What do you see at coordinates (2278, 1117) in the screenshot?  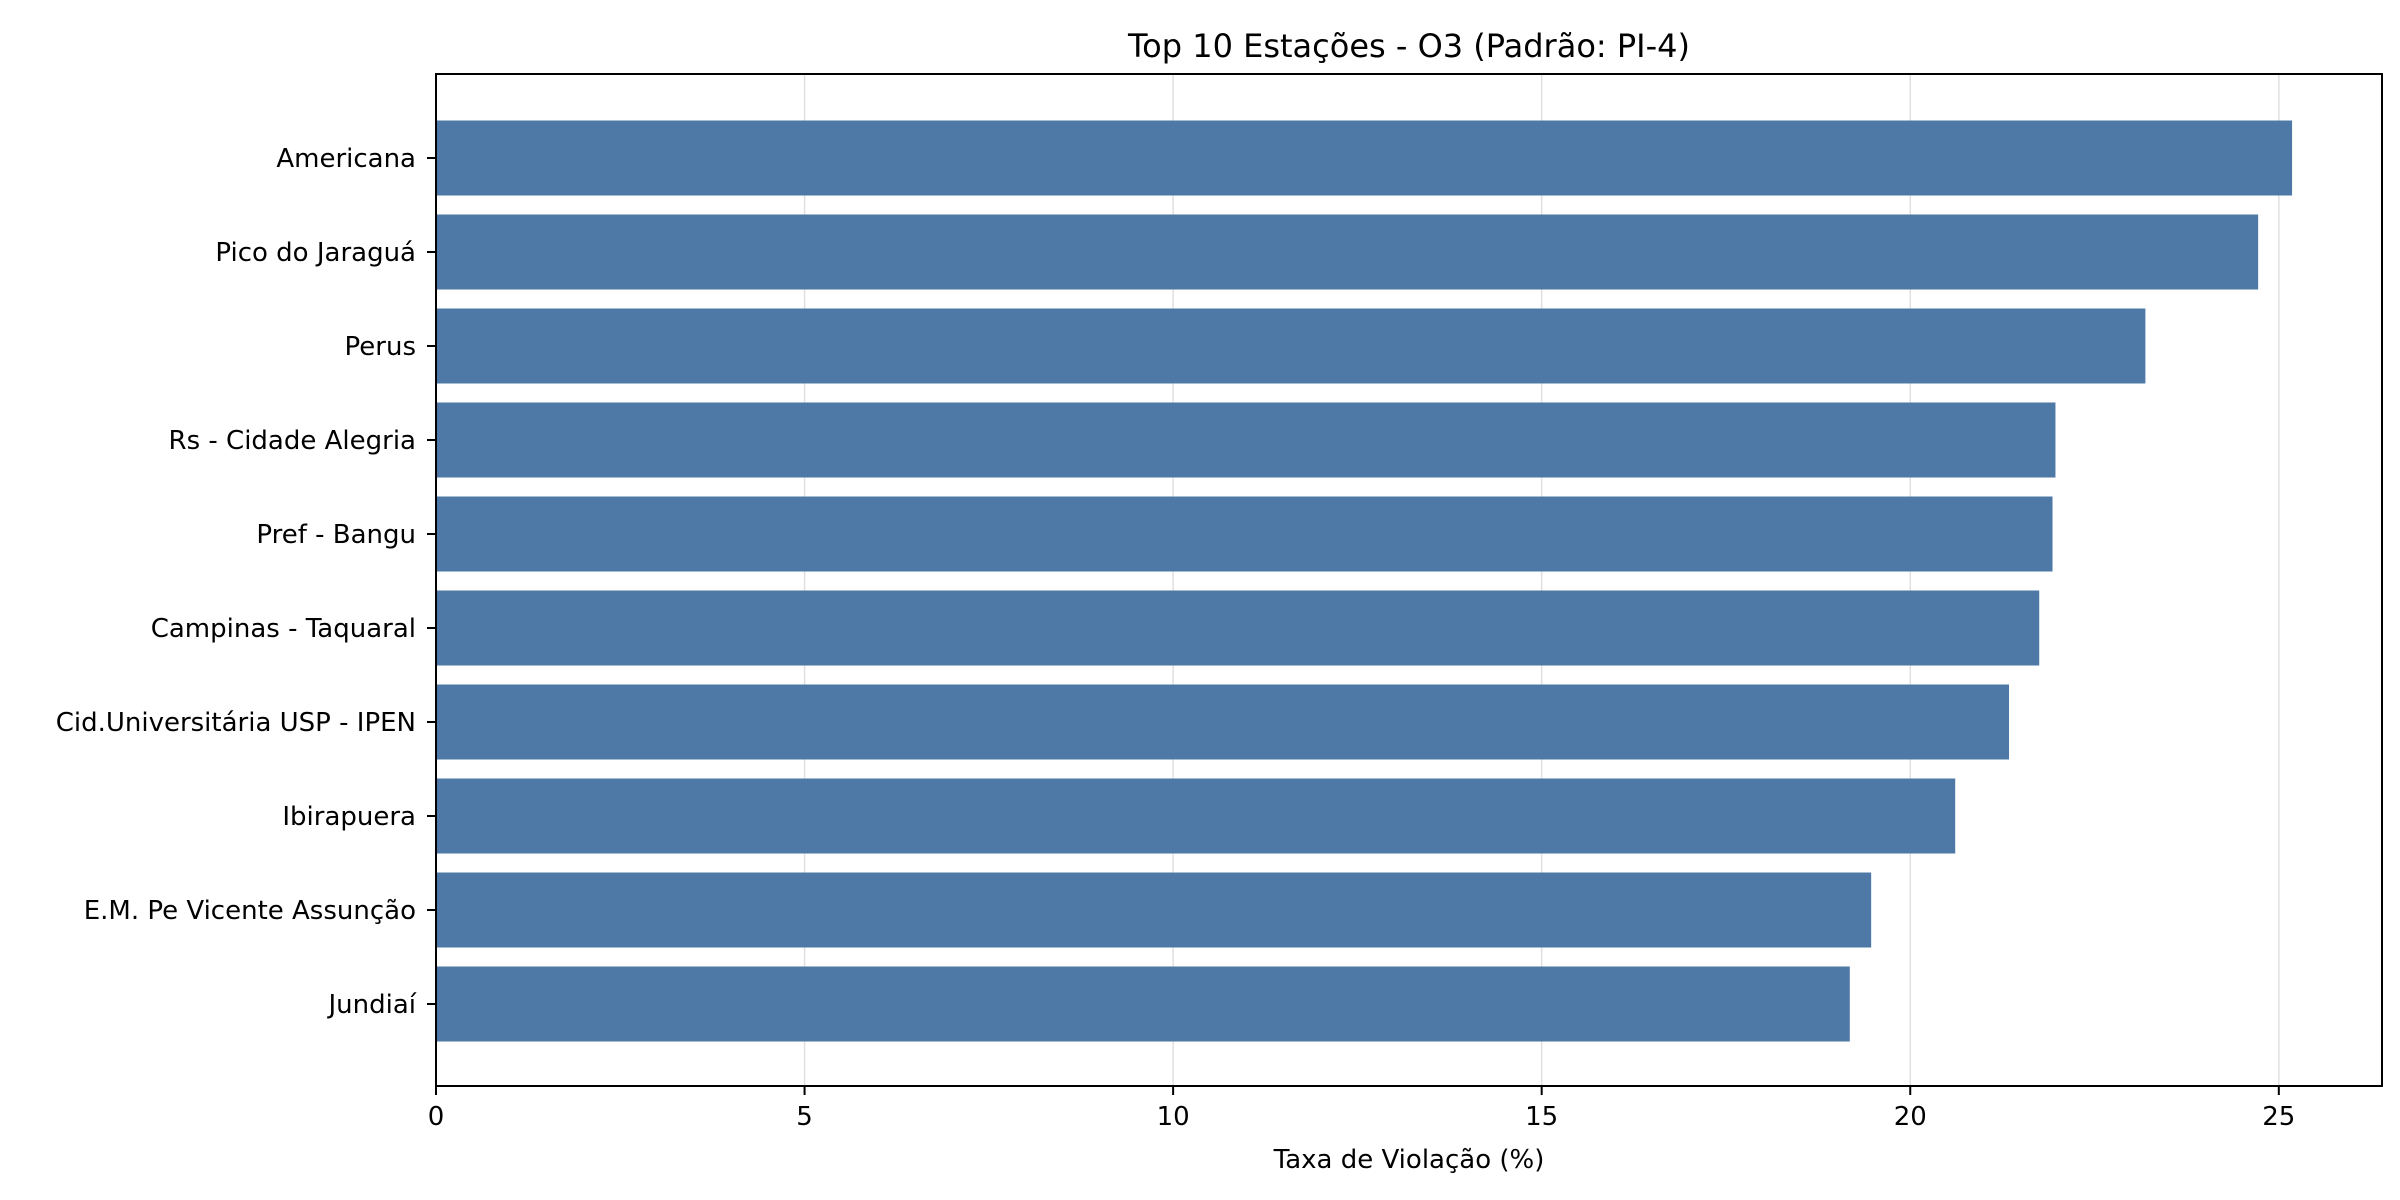 I see `x-tick-label: 25` at bounding box center [2278, 1117].